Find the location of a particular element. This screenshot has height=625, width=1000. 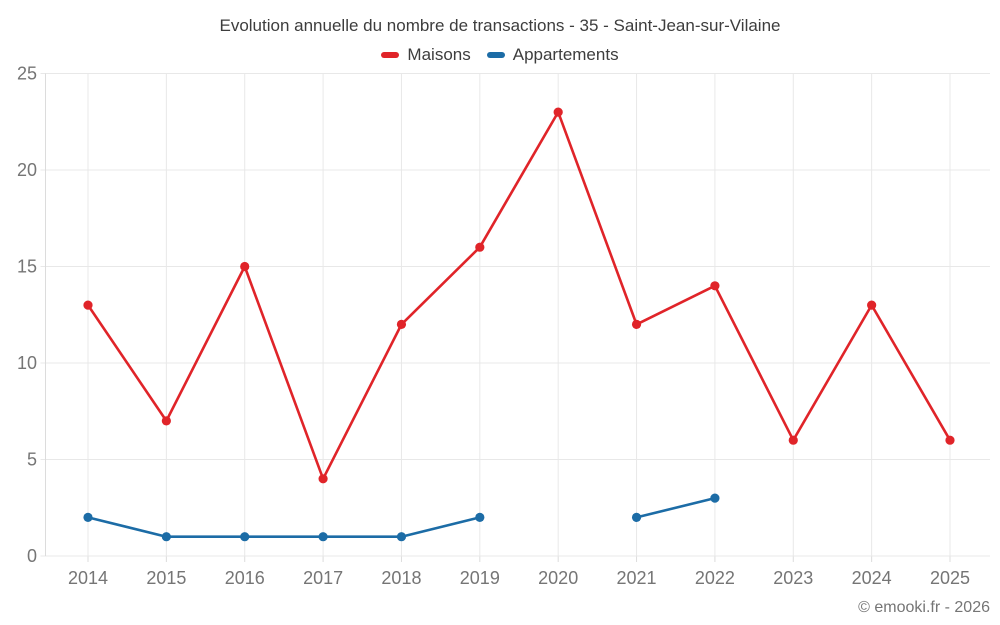

data-point-maisons-2019 is located at coordinates (480, 247).